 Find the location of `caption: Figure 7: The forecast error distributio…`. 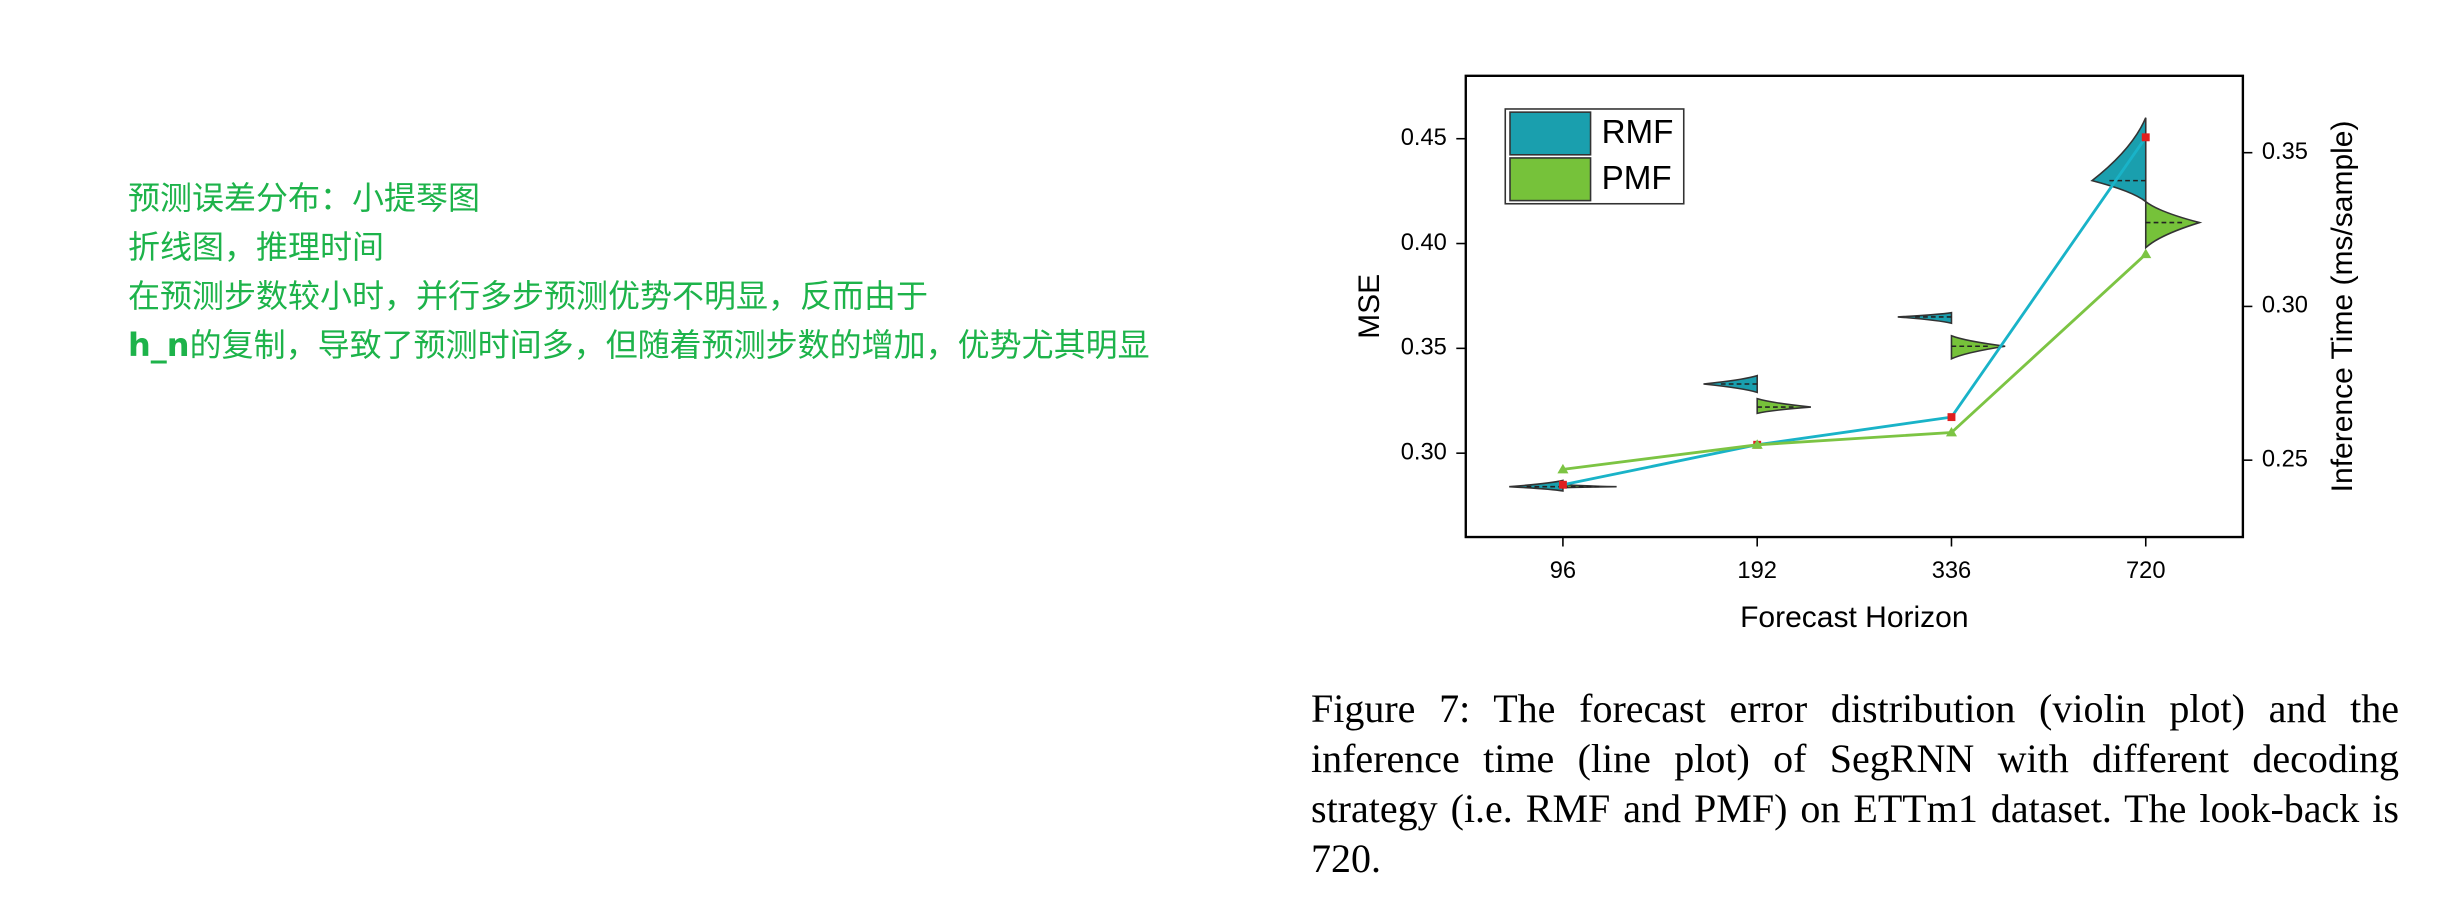

caption: Figure 7: The forecast error distributio… is located at coordinates (1855, 783).